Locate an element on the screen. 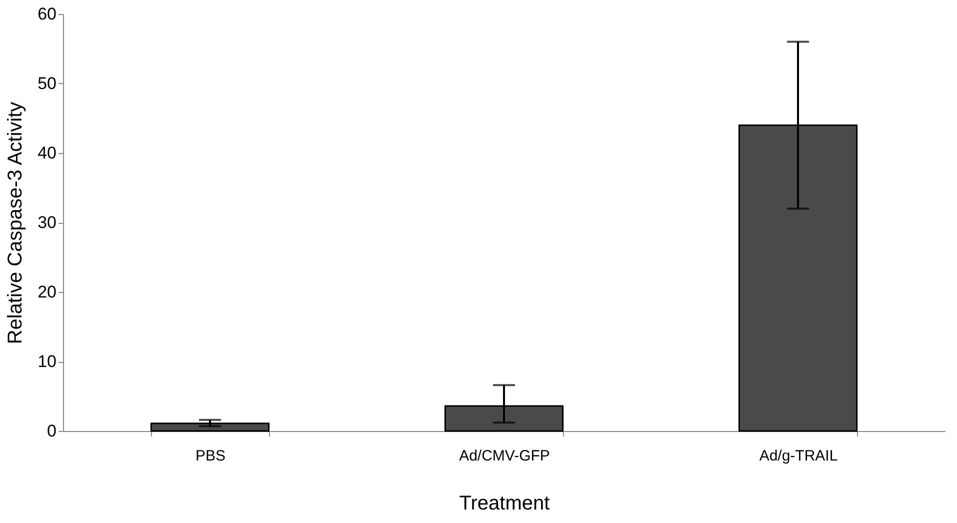 This screenshot has width=957, height=523. x-tick-label: Ad/g-TRAIL is located at coordinates (798, 456).